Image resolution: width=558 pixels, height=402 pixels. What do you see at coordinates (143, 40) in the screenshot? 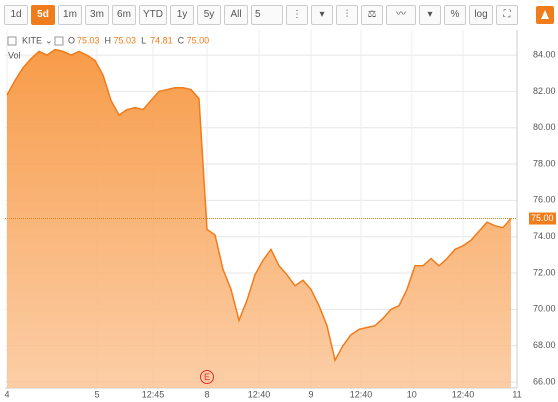
I see `quote-key: L` at bounding box center [143, 40].